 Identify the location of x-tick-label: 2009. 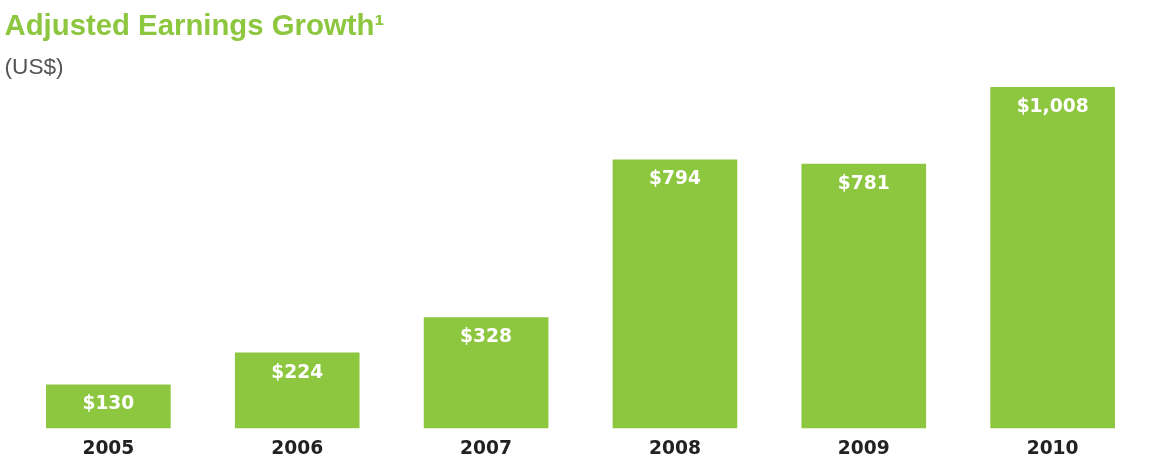
(863, 447).